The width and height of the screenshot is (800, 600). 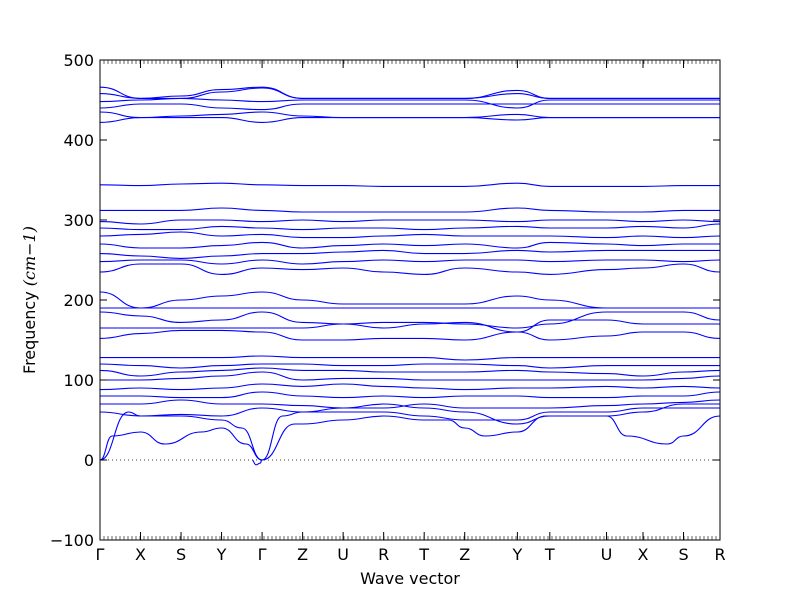 I want to click on y-tick-label: 100, so click(x=78, y=380).